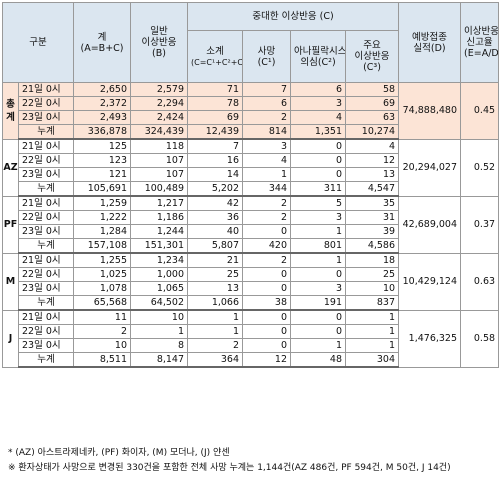 The height and width of the screenshot is (480, 500). I want to click on header-subtotal: 소계(C=C¹+C²+C³), so click(215, 56).